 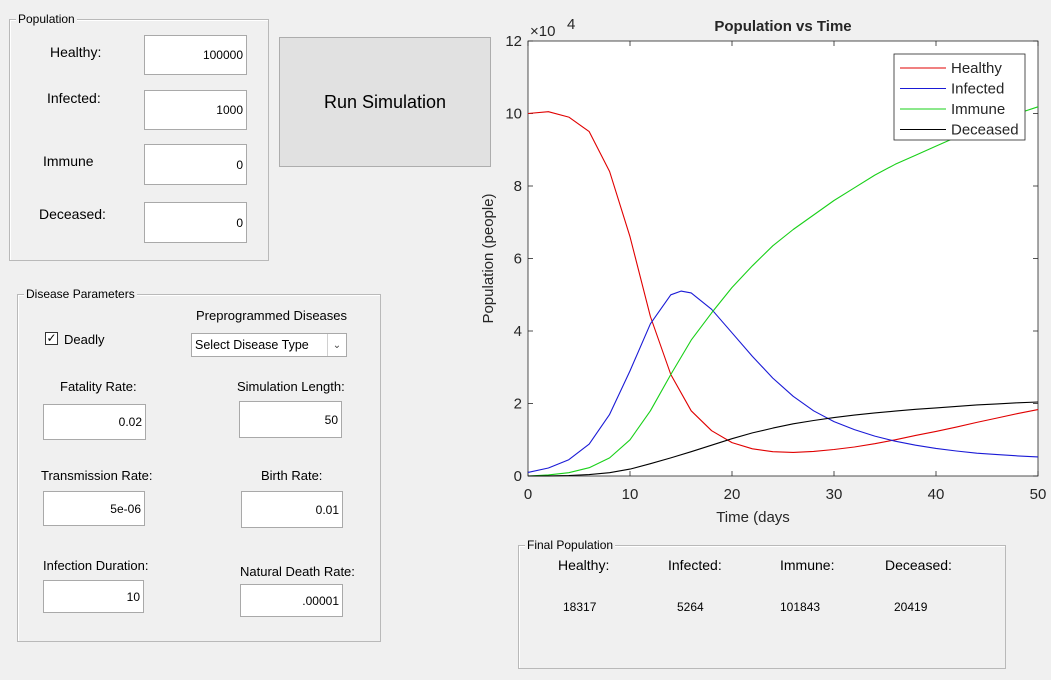 What do you see at coordinates (542, 31) in the screenshot?
I see `y-exponent-label: ×10` at bounding box center [542, 31].